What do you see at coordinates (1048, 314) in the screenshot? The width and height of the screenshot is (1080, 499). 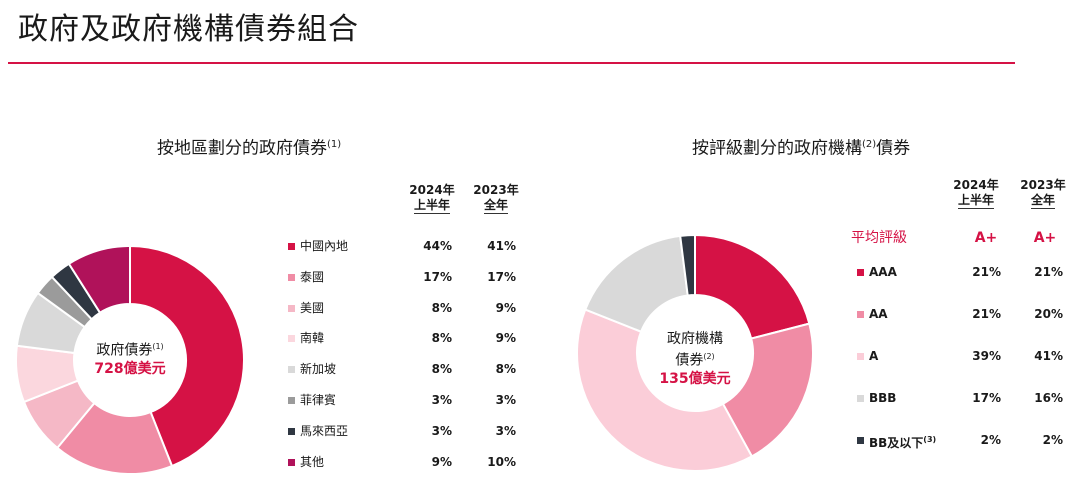 I see `right-value-2023: 20%` at bounding box center [1048, 314].